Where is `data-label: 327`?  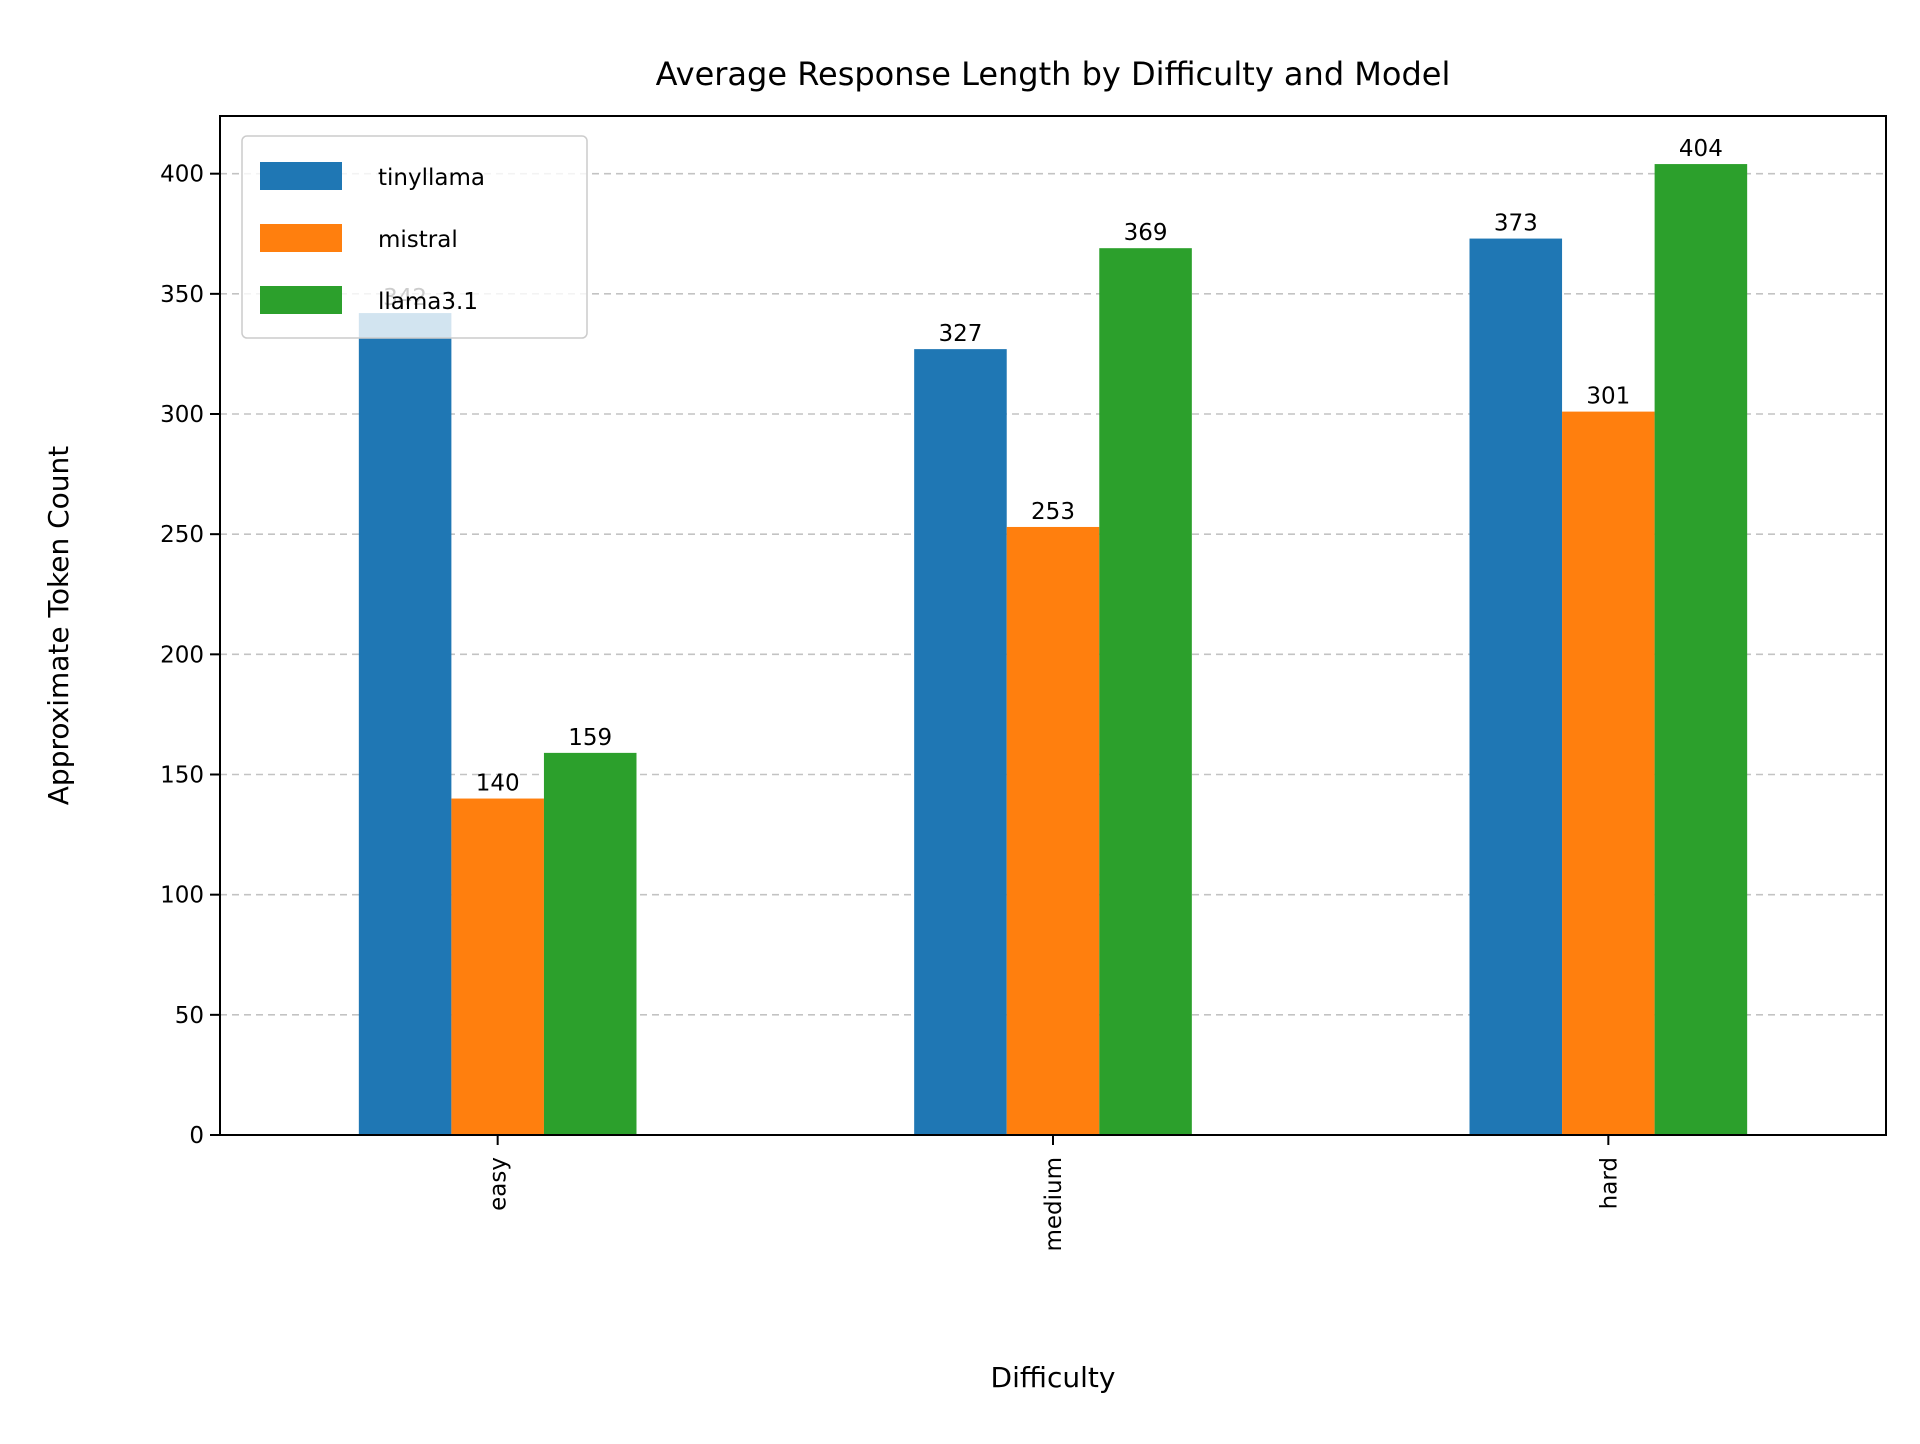 data-label: 327 is located at coordinates (960, 334).